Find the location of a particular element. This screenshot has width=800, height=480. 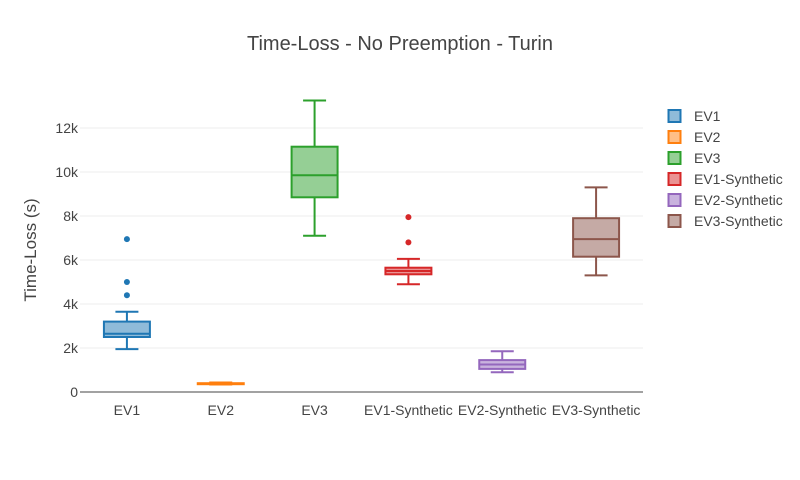

y-tick-label: 10k is located at coordinates (67, 172).